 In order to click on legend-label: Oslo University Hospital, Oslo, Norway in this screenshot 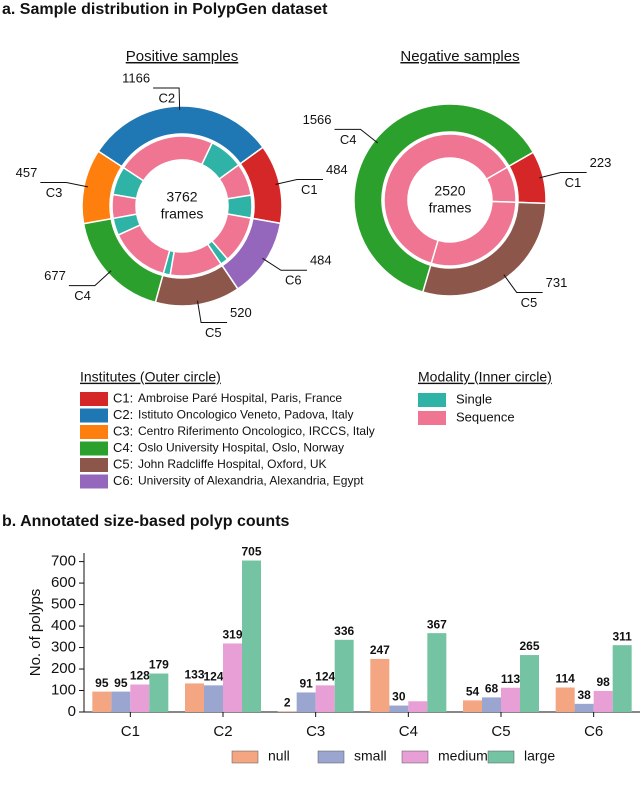, I will do `click(241, 448)`.